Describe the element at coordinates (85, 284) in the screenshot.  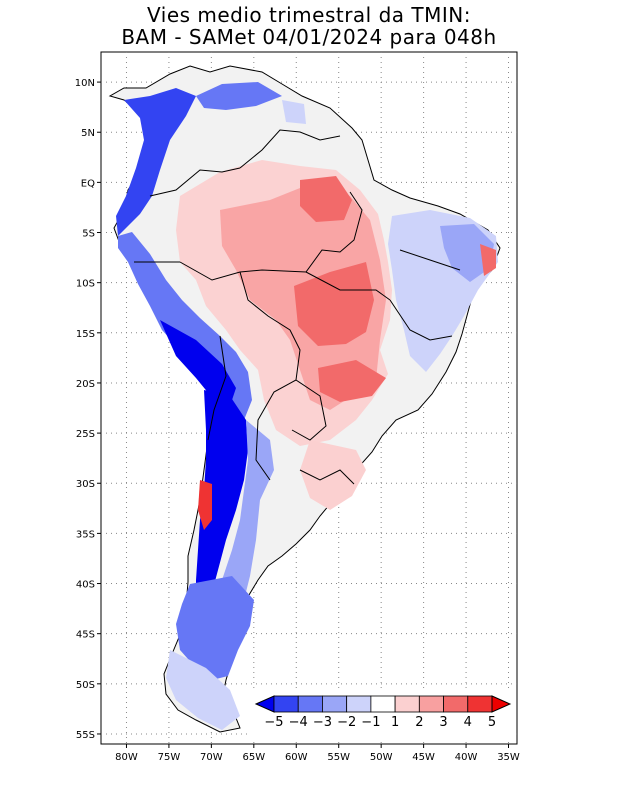
I see `lat-tick-label: 10S` at that location.